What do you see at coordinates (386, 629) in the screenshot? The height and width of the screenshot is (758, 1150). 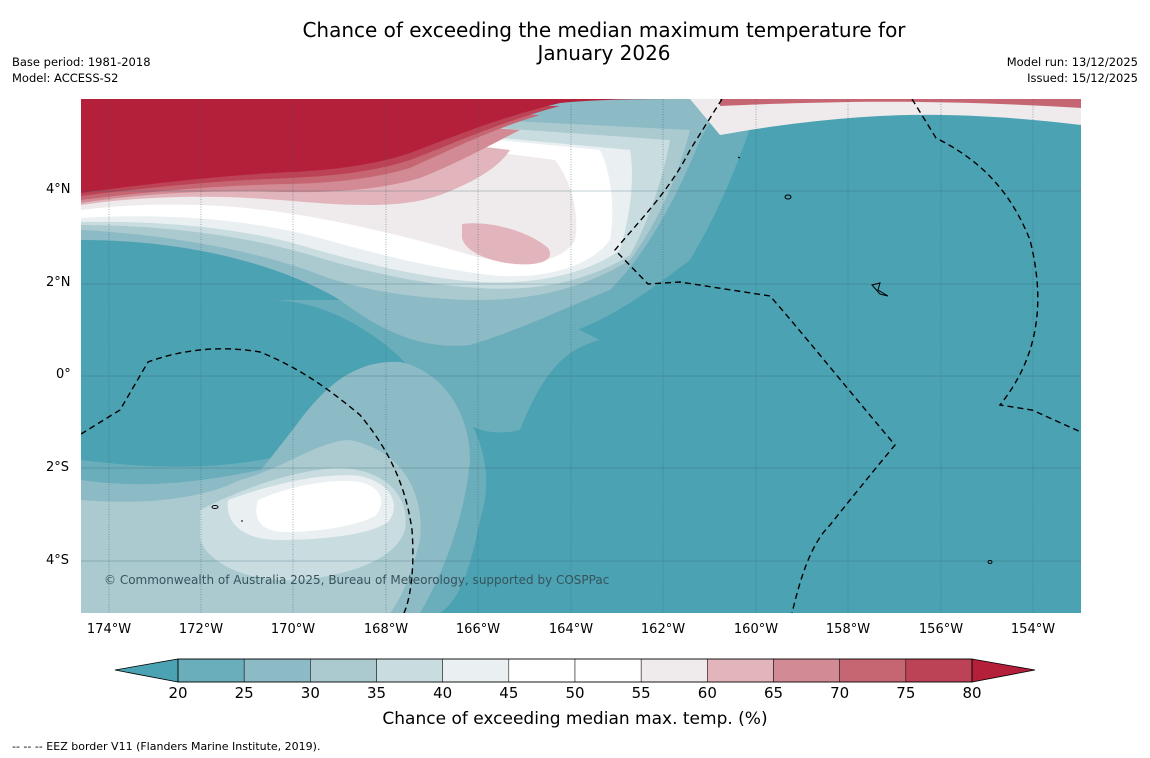 I see `lon-label-168w: 168°W` at bounding box center [386, 629].